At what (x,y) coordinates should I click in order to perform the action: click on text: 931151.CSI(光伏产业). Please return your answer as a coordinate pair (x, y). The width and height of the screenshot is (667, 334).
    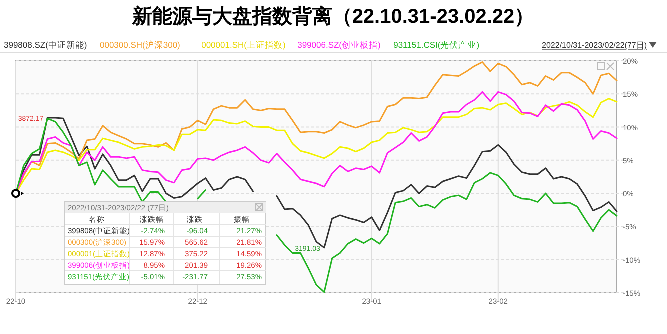
    Looking at the image, I should click on (437, 45).